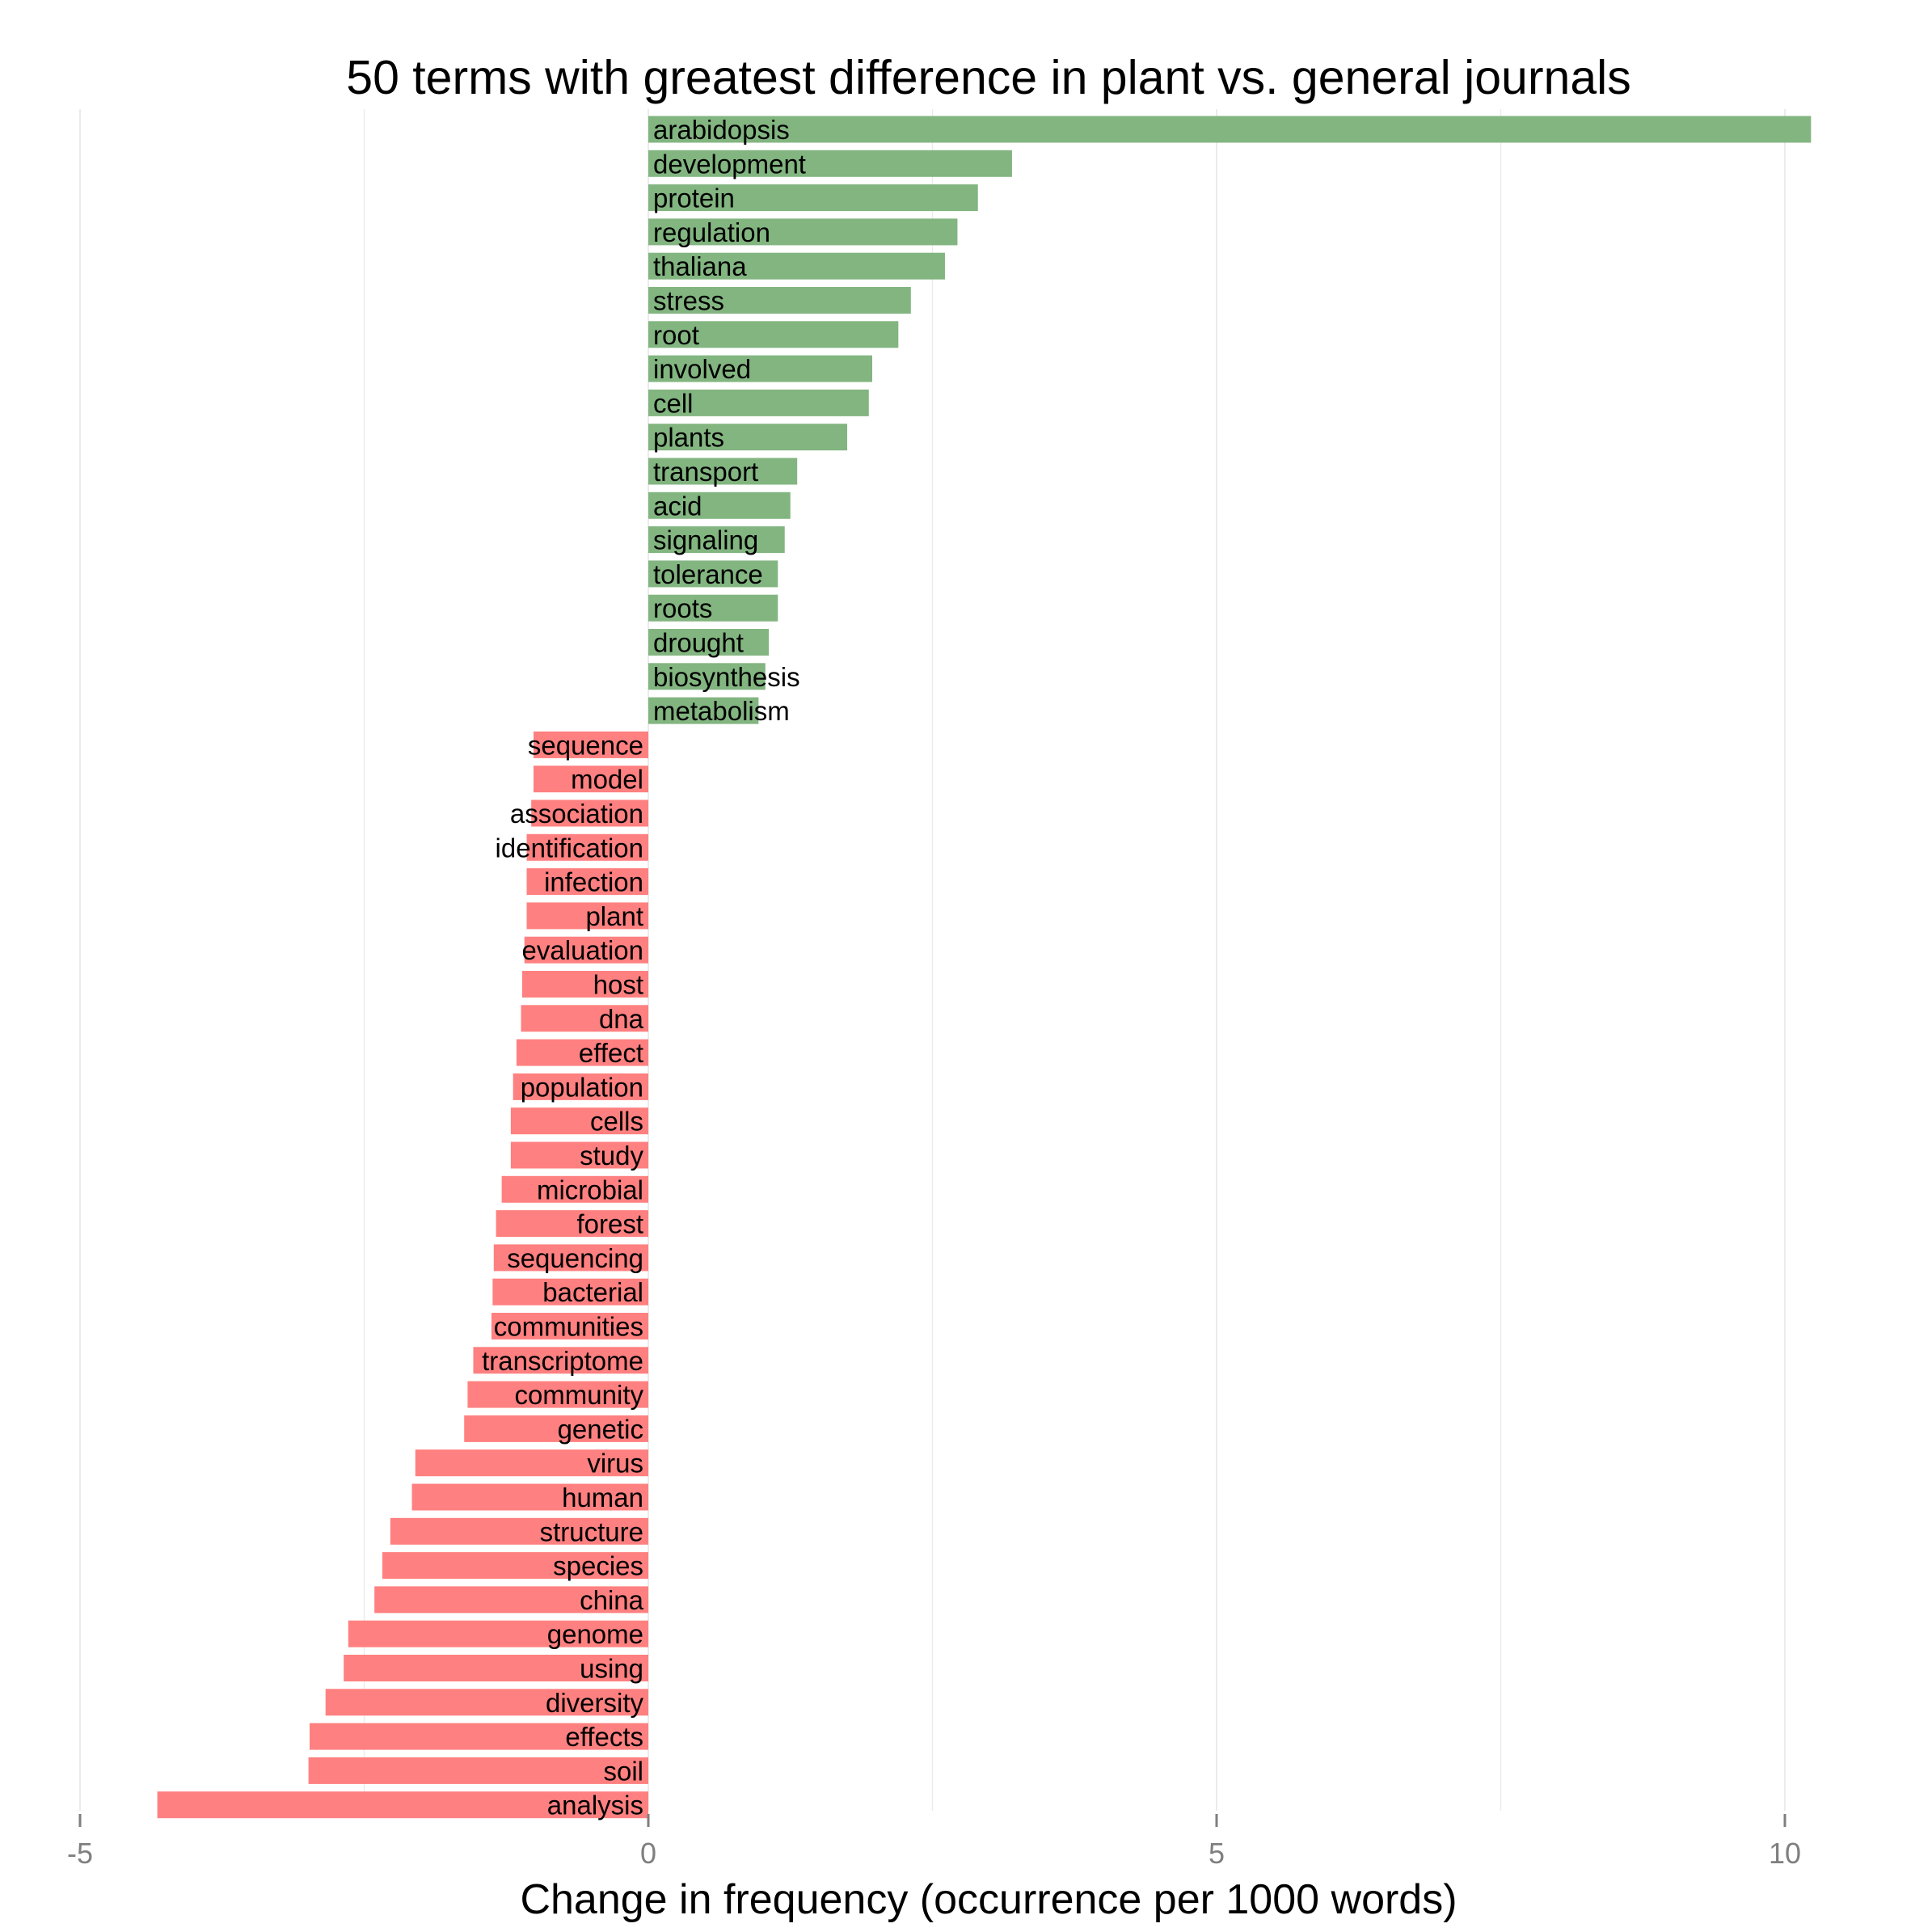  I want to click on bar-soil, so click(478, 1770).